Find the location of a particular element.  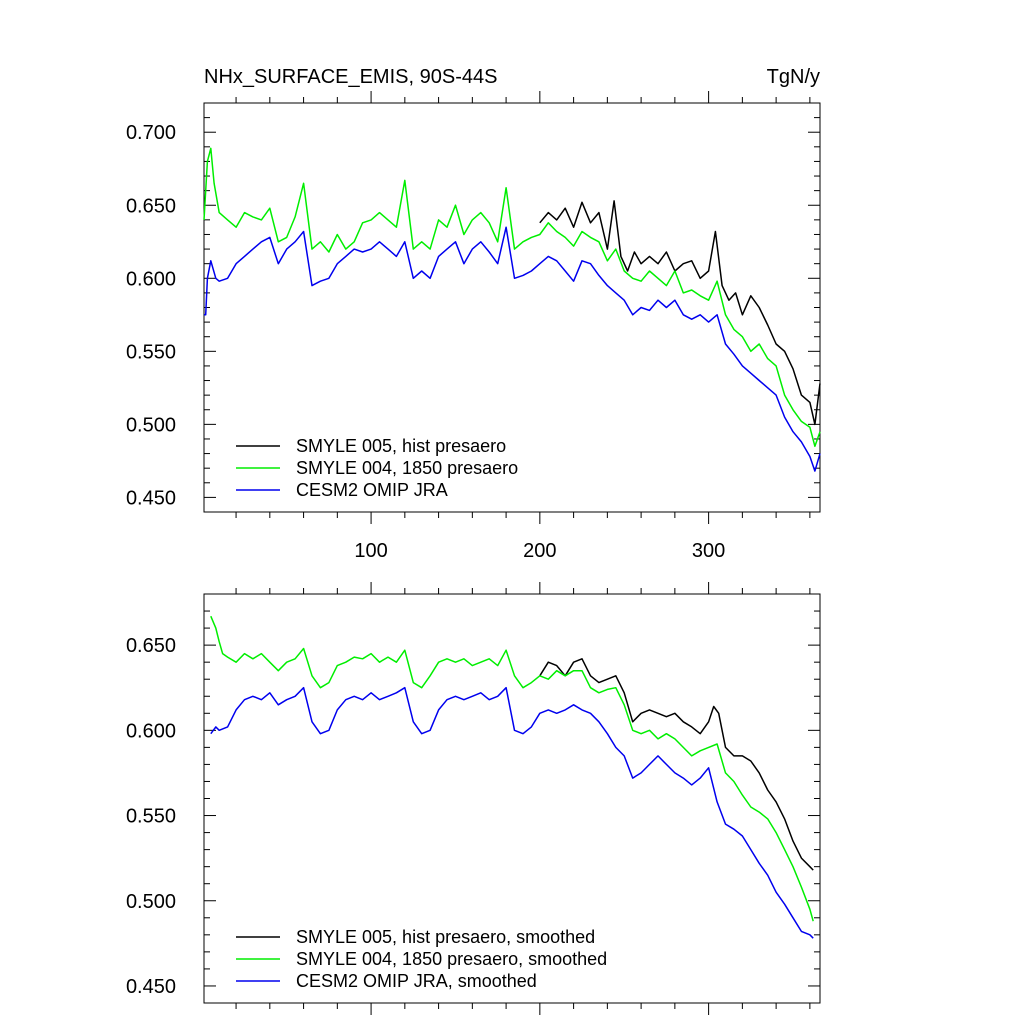

legend-label-2: SMYLE 004, 1850 presaero is located at coordinates (407, 468).